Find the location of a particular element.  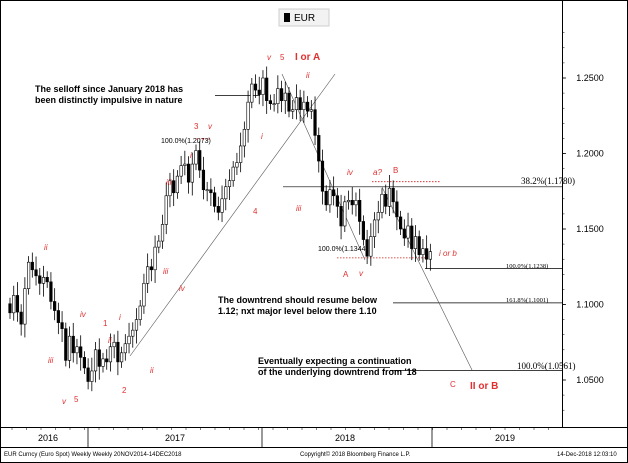

wave-label: 5 is located at coordinates (76, 399).